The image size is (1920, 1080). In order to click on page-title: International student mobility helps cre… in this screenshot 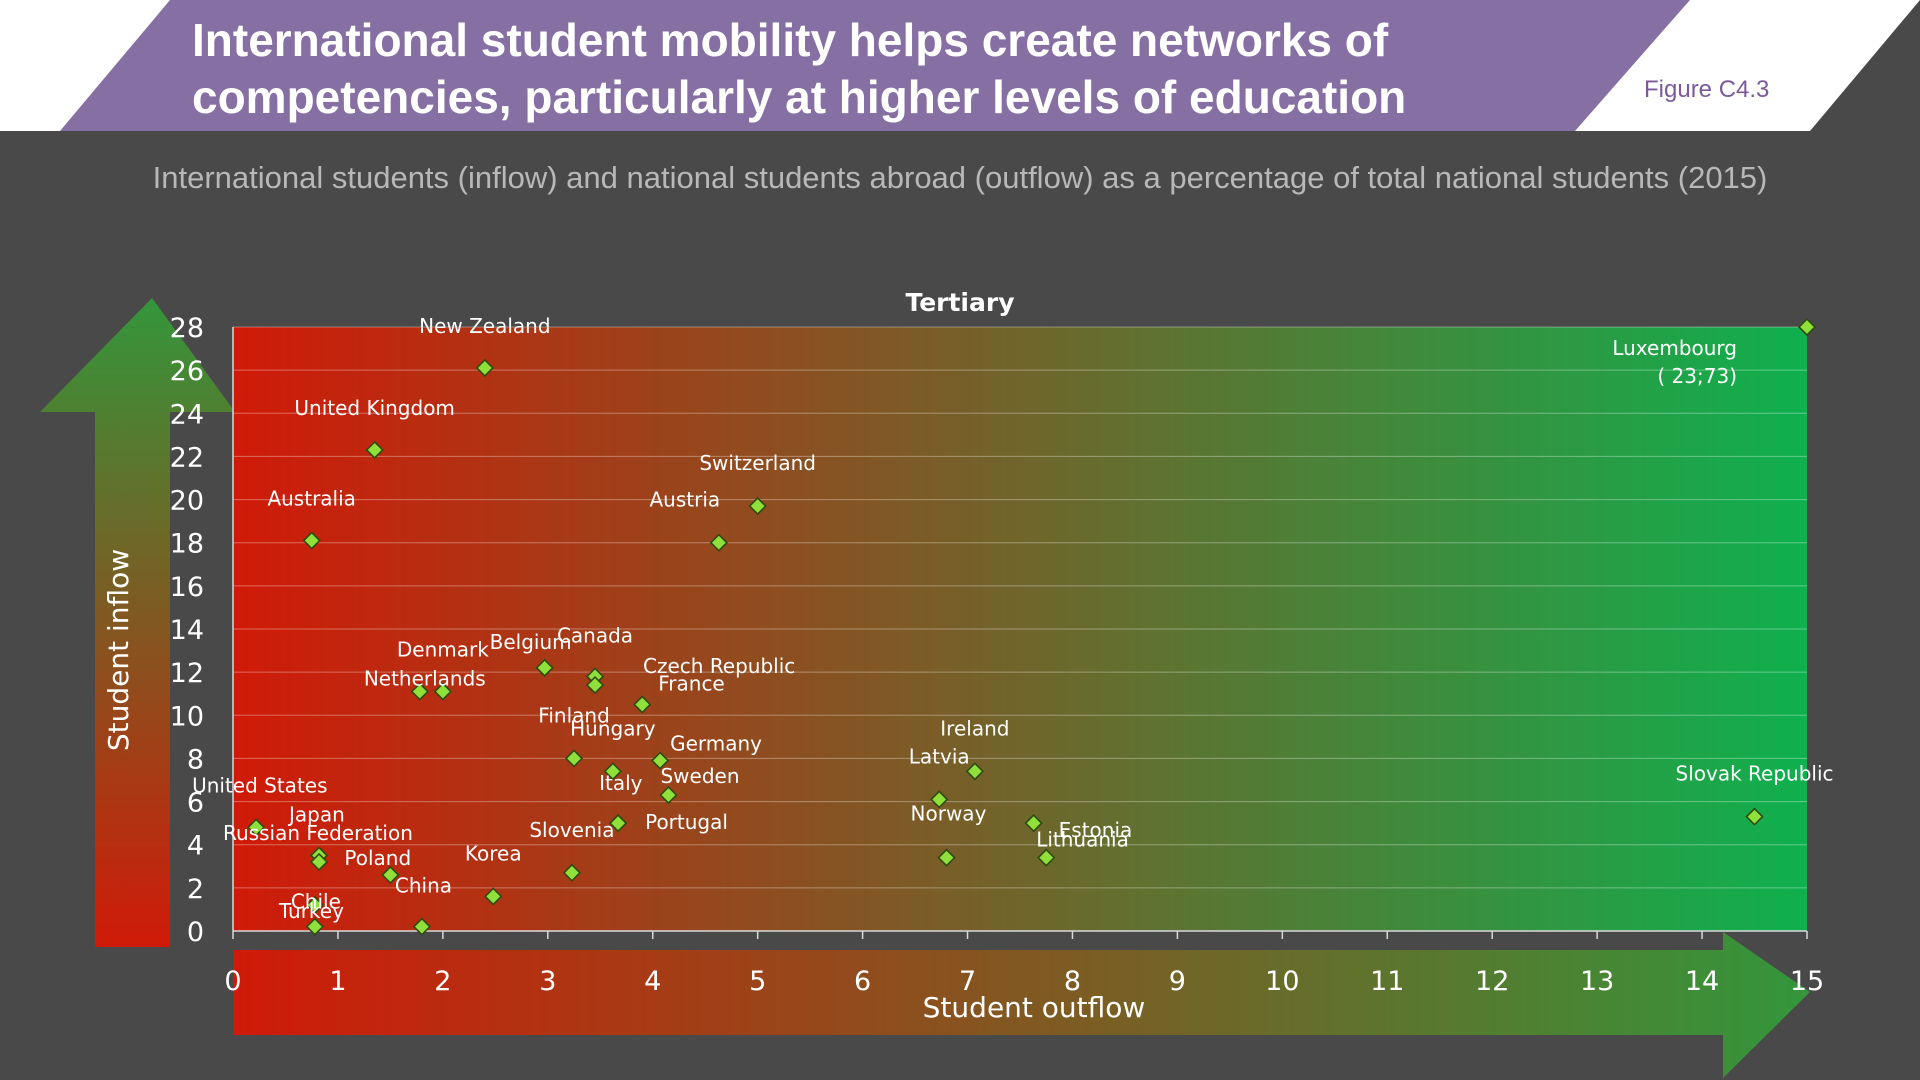, I will do `click(799, 68)`.